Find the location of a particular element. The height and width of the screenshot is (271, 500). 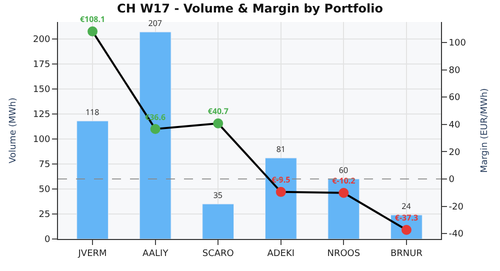

data-label: 35 is located at coordinates (218, 195).